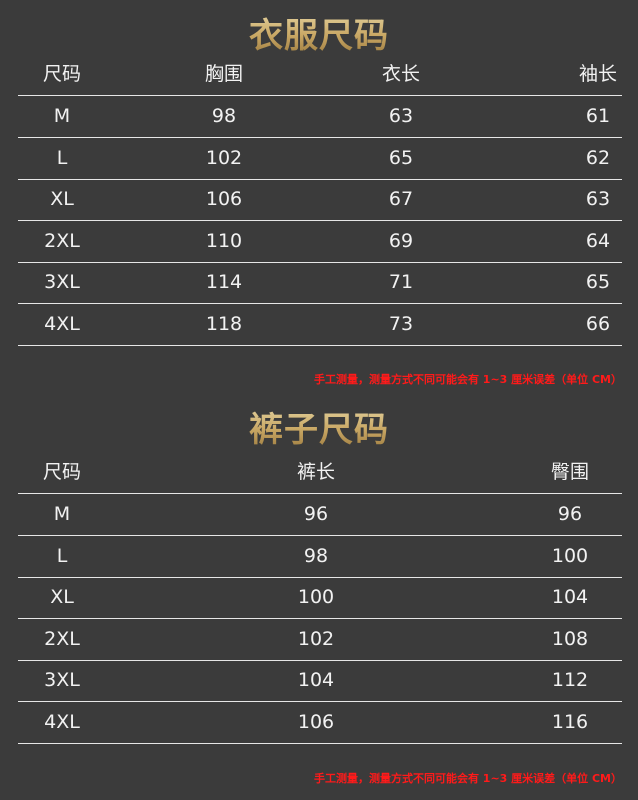 The width and height of the screenshot is (638, 800). I want to click on table-cell: 112, so click(570, 680).